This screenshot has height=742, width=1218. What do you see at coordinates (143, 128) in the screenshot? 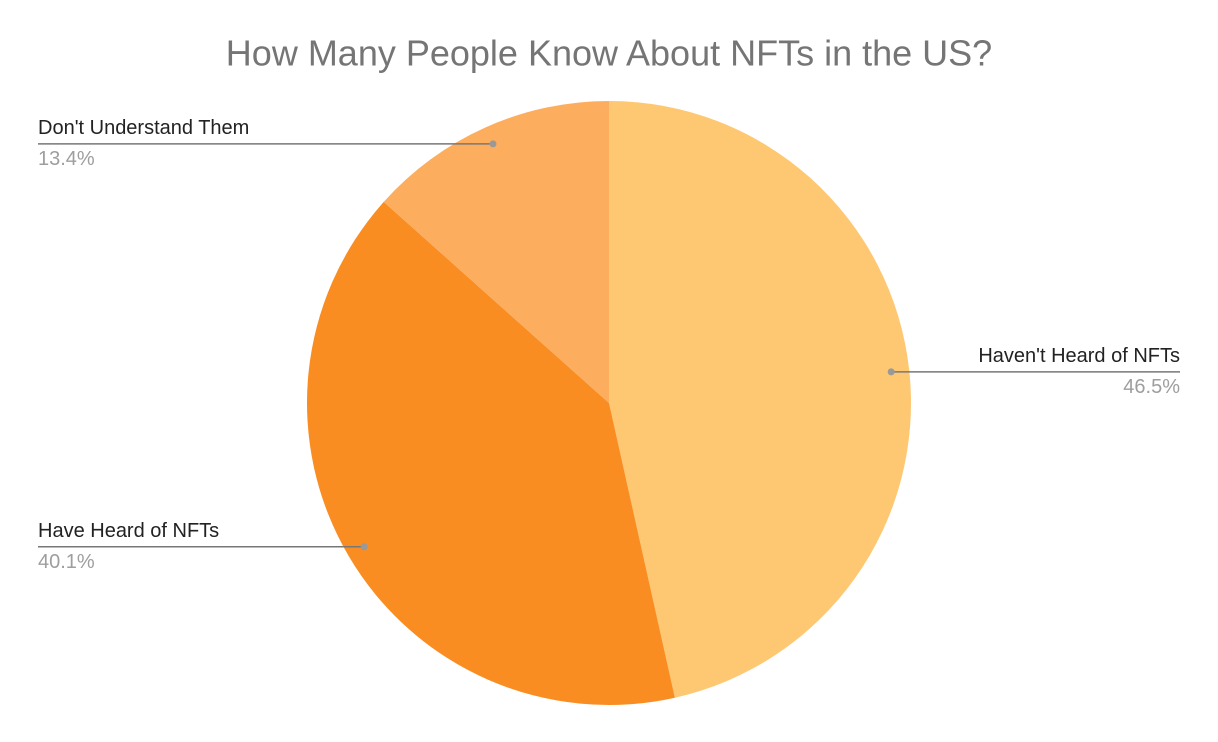
I see `slice-label: Don't Understand Them` at bounding box center [143, 128].